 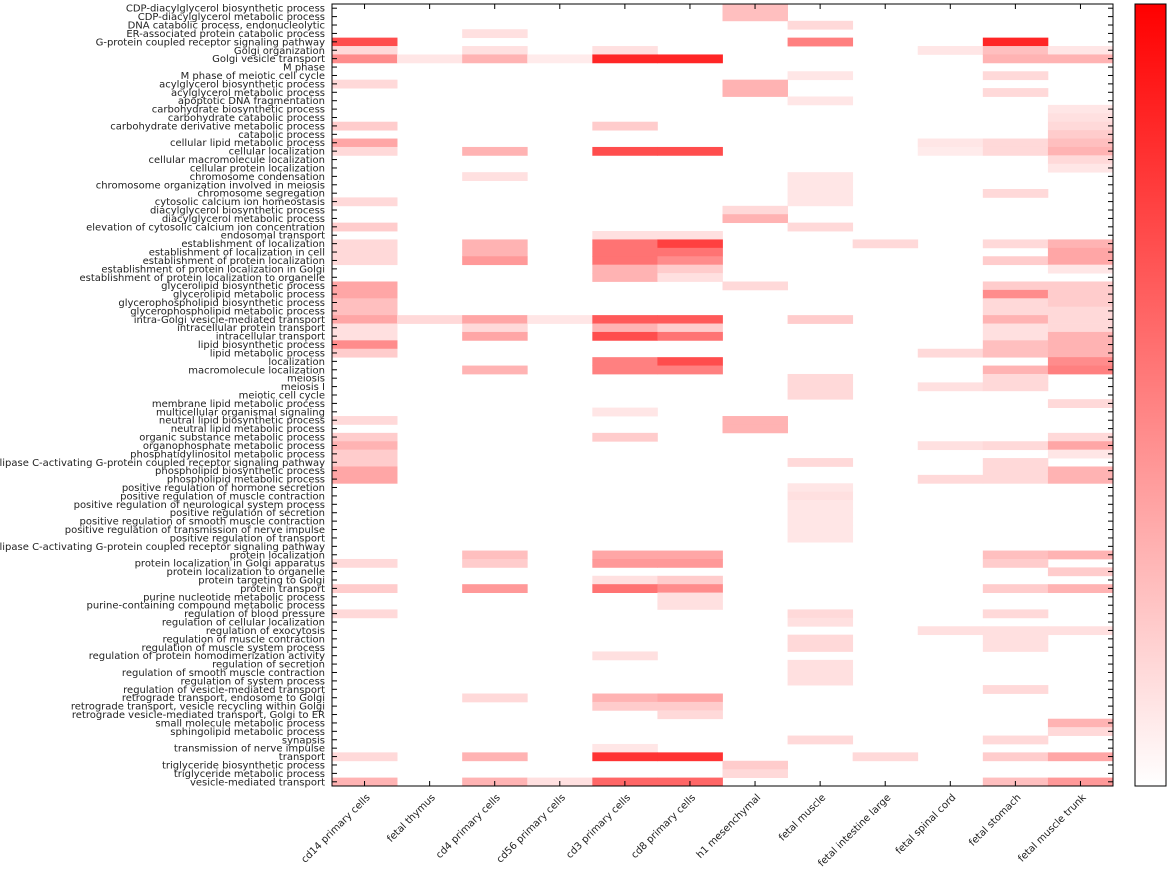 I want to click on x-tick-label: cd4 primary cells, so click(x=468, y=826).